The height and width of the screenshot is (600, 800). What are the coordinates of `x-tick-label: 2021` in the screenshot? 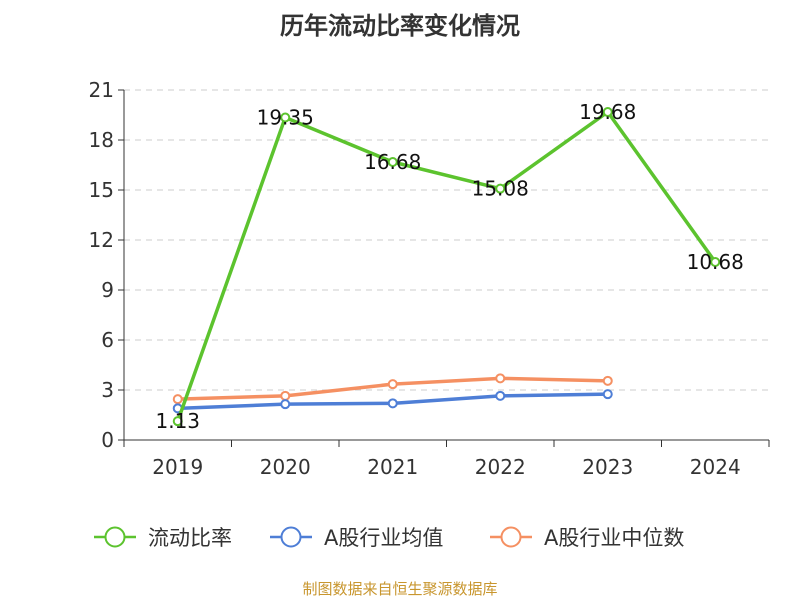 It's located at (392, 467).